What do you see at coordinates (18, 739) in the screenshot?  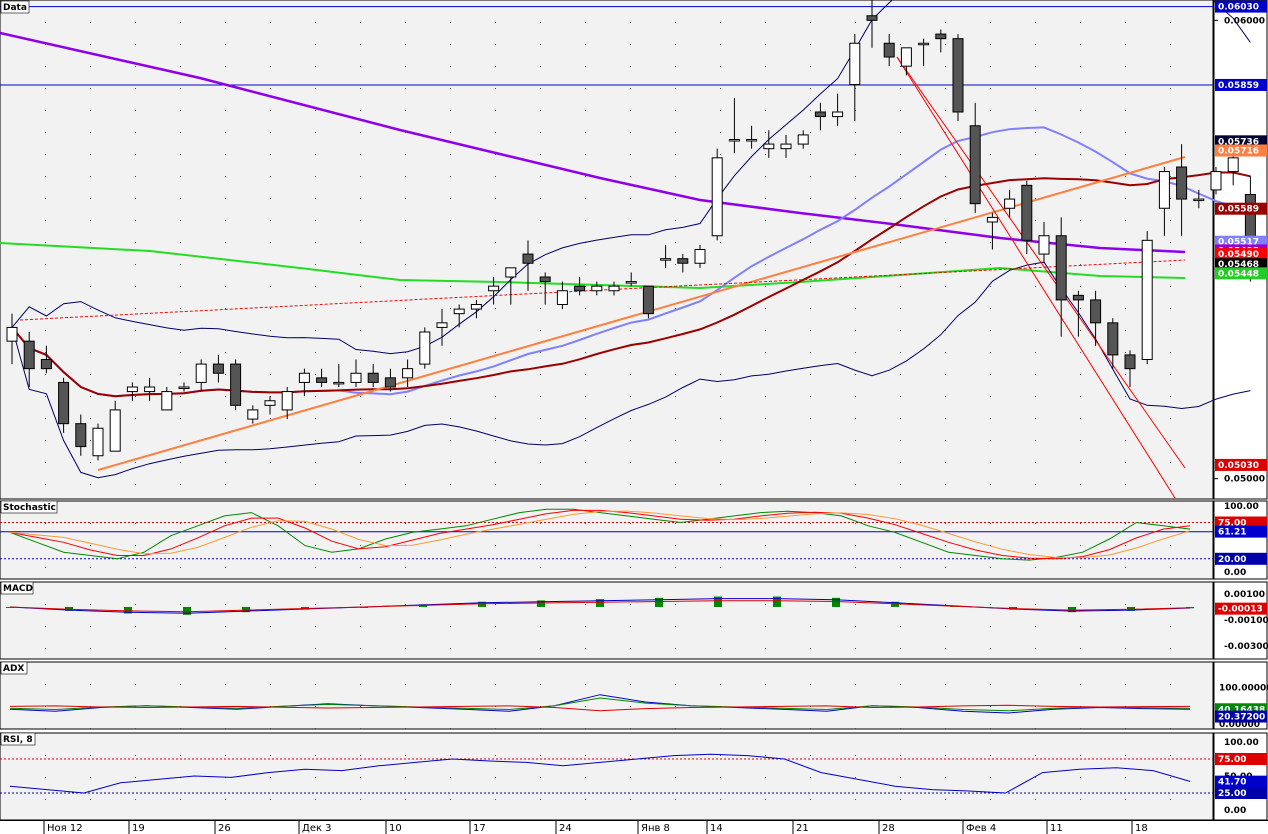 I see `rsi-pane-label-box` at bounding box center [18, 739].